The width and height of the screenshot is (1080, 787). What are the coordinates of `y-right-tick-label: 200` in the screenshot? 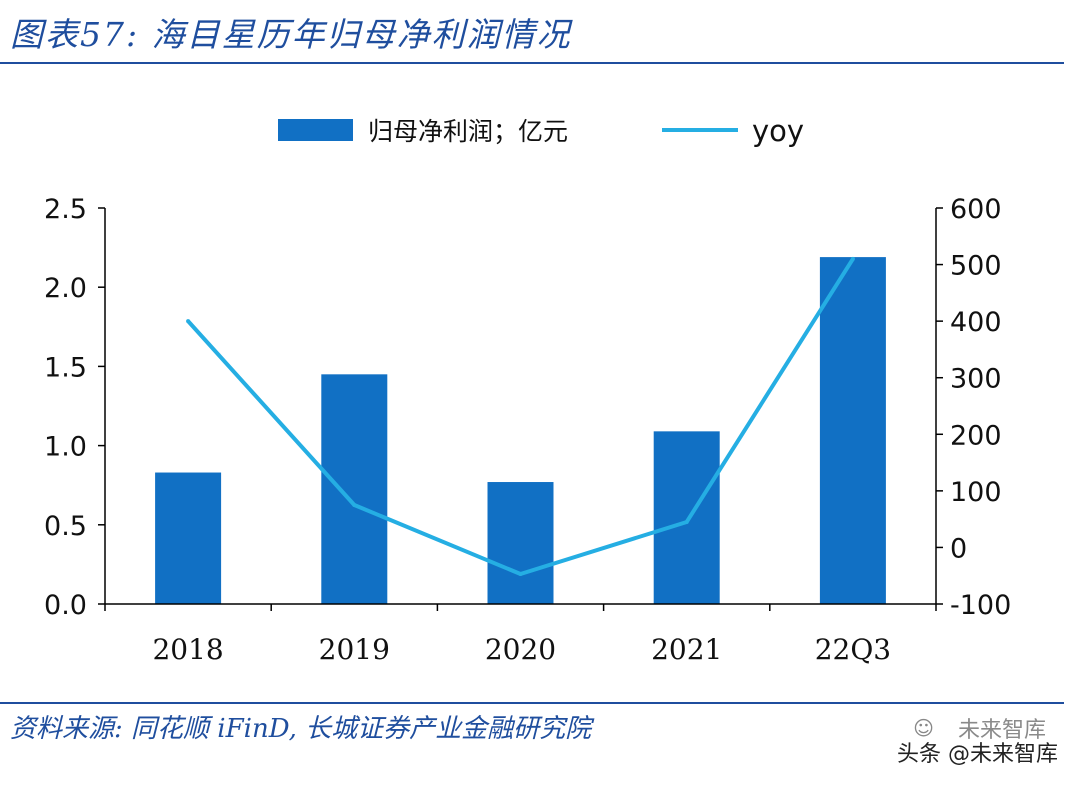 It's located at (976, 435).